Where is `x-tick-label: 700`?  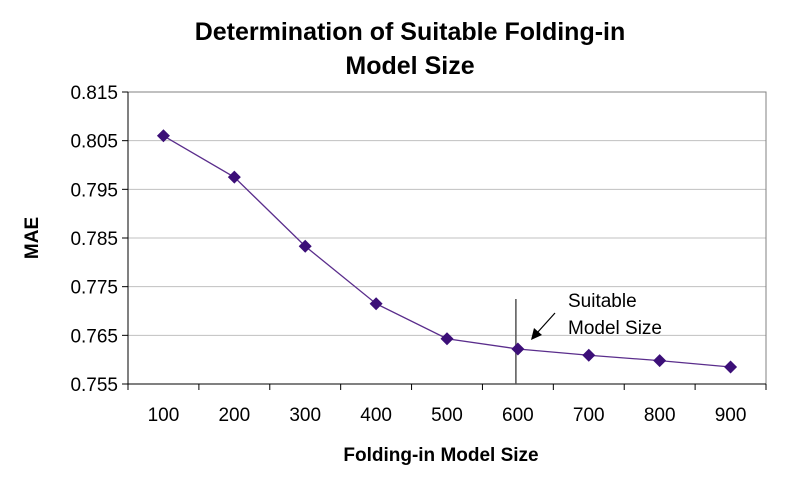 x-tick-label: 700 is located at coordinates (589, 415).